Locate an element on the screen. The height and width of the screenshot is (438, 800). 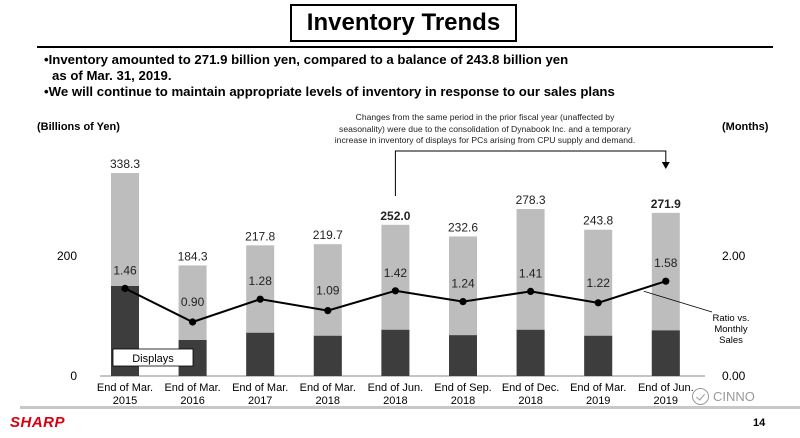
right-tick-label-1: 2.00 is located at coordinates (734, 256).